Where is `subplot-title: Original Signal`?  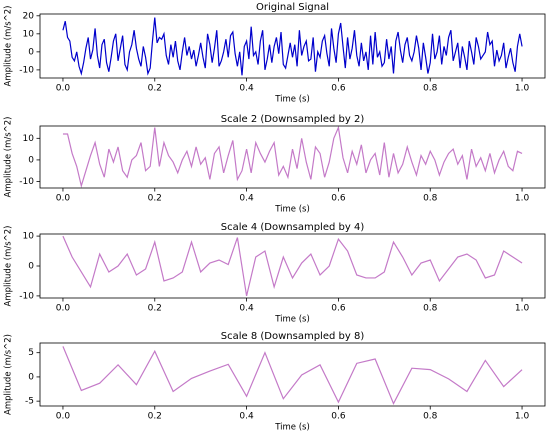
subplot-title: Original Signal is located at coordinates (292, 7).